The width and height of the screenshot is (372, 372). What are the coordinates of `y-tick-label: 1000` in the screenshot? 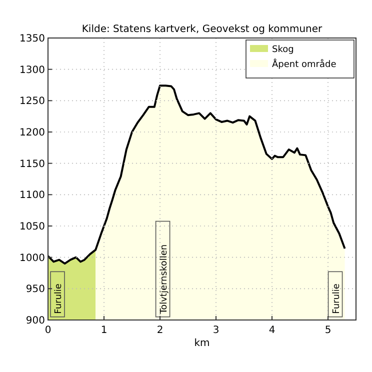 It's located at (32, 258).